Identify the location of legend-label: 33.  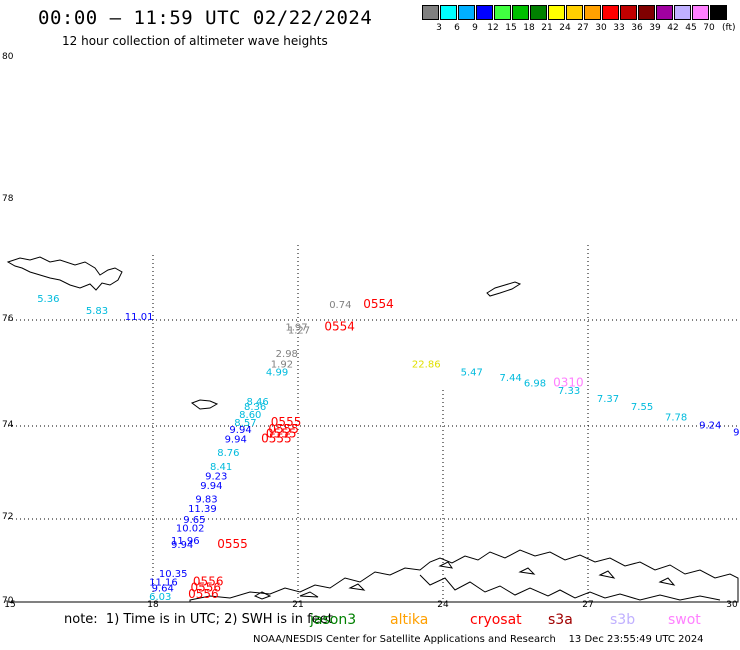
(619, 28).